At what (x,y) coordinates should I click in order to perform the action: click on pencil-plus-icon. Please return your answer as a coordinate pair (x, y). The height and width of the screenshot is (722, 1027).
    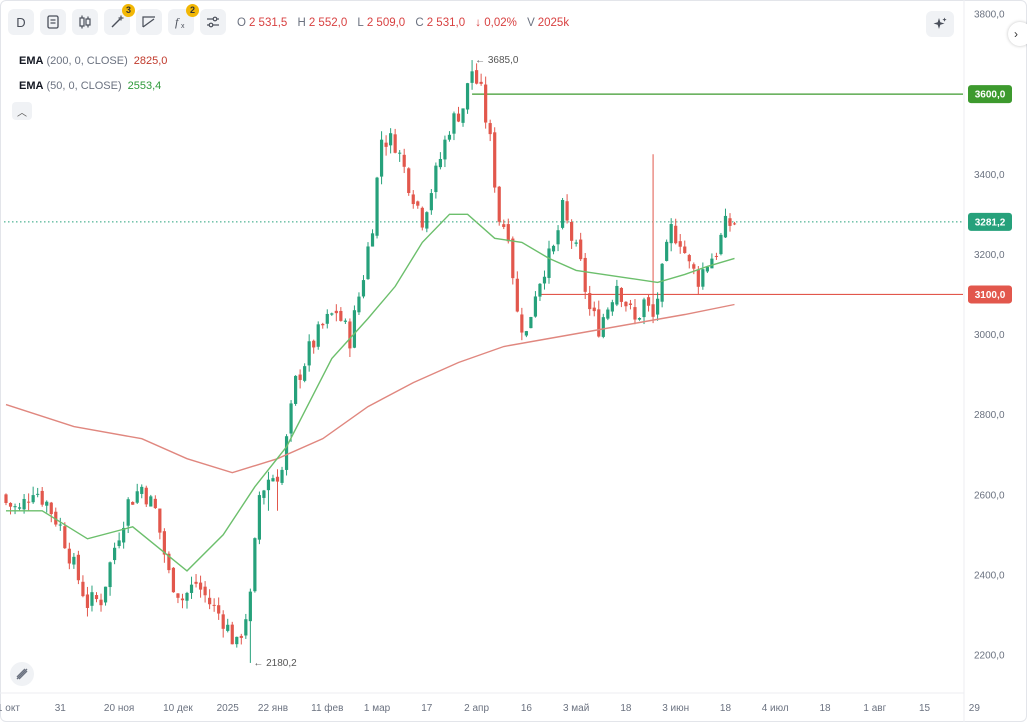
    Looking at the image, I should click on (117, 21).